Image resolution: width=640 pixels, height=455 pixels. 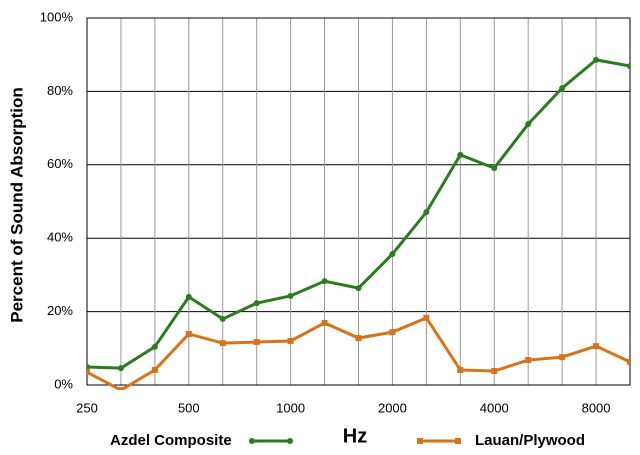 I want to click on y-tick-label: 100%, so click(x=57, y=16).